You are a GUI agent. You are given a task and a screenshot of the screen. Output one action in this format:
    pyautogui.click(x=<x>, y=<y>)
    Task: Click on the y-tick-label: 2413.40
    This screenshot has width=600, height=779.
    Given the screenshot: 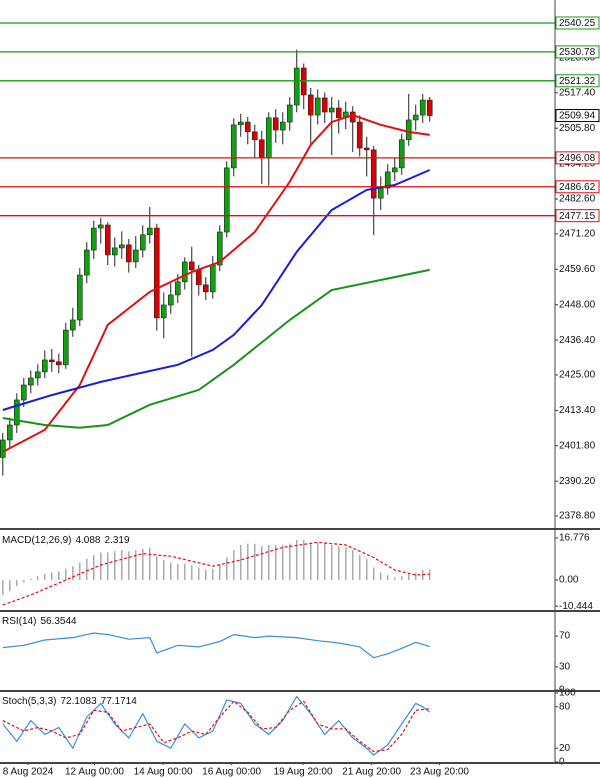 What is the action you would take?
    pyautogui.click(x=577, y=410)
    